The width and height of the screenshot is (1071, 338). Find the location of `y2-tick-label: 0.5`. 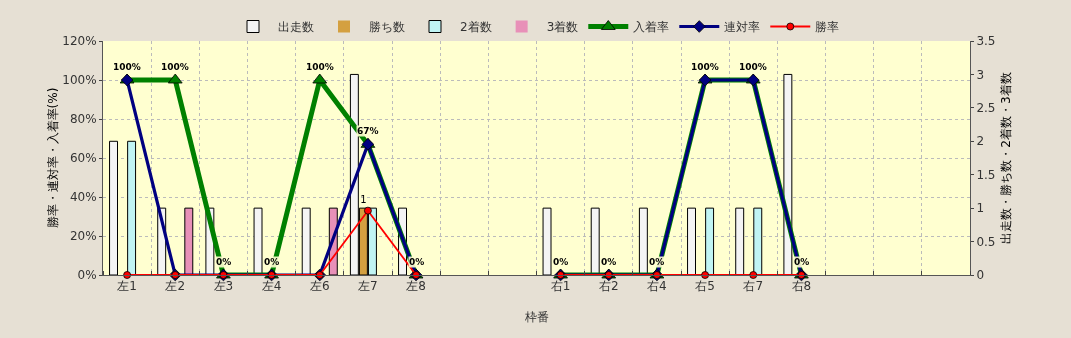

y2-tick-label: 0.5 is located at coordinates (986, 241).